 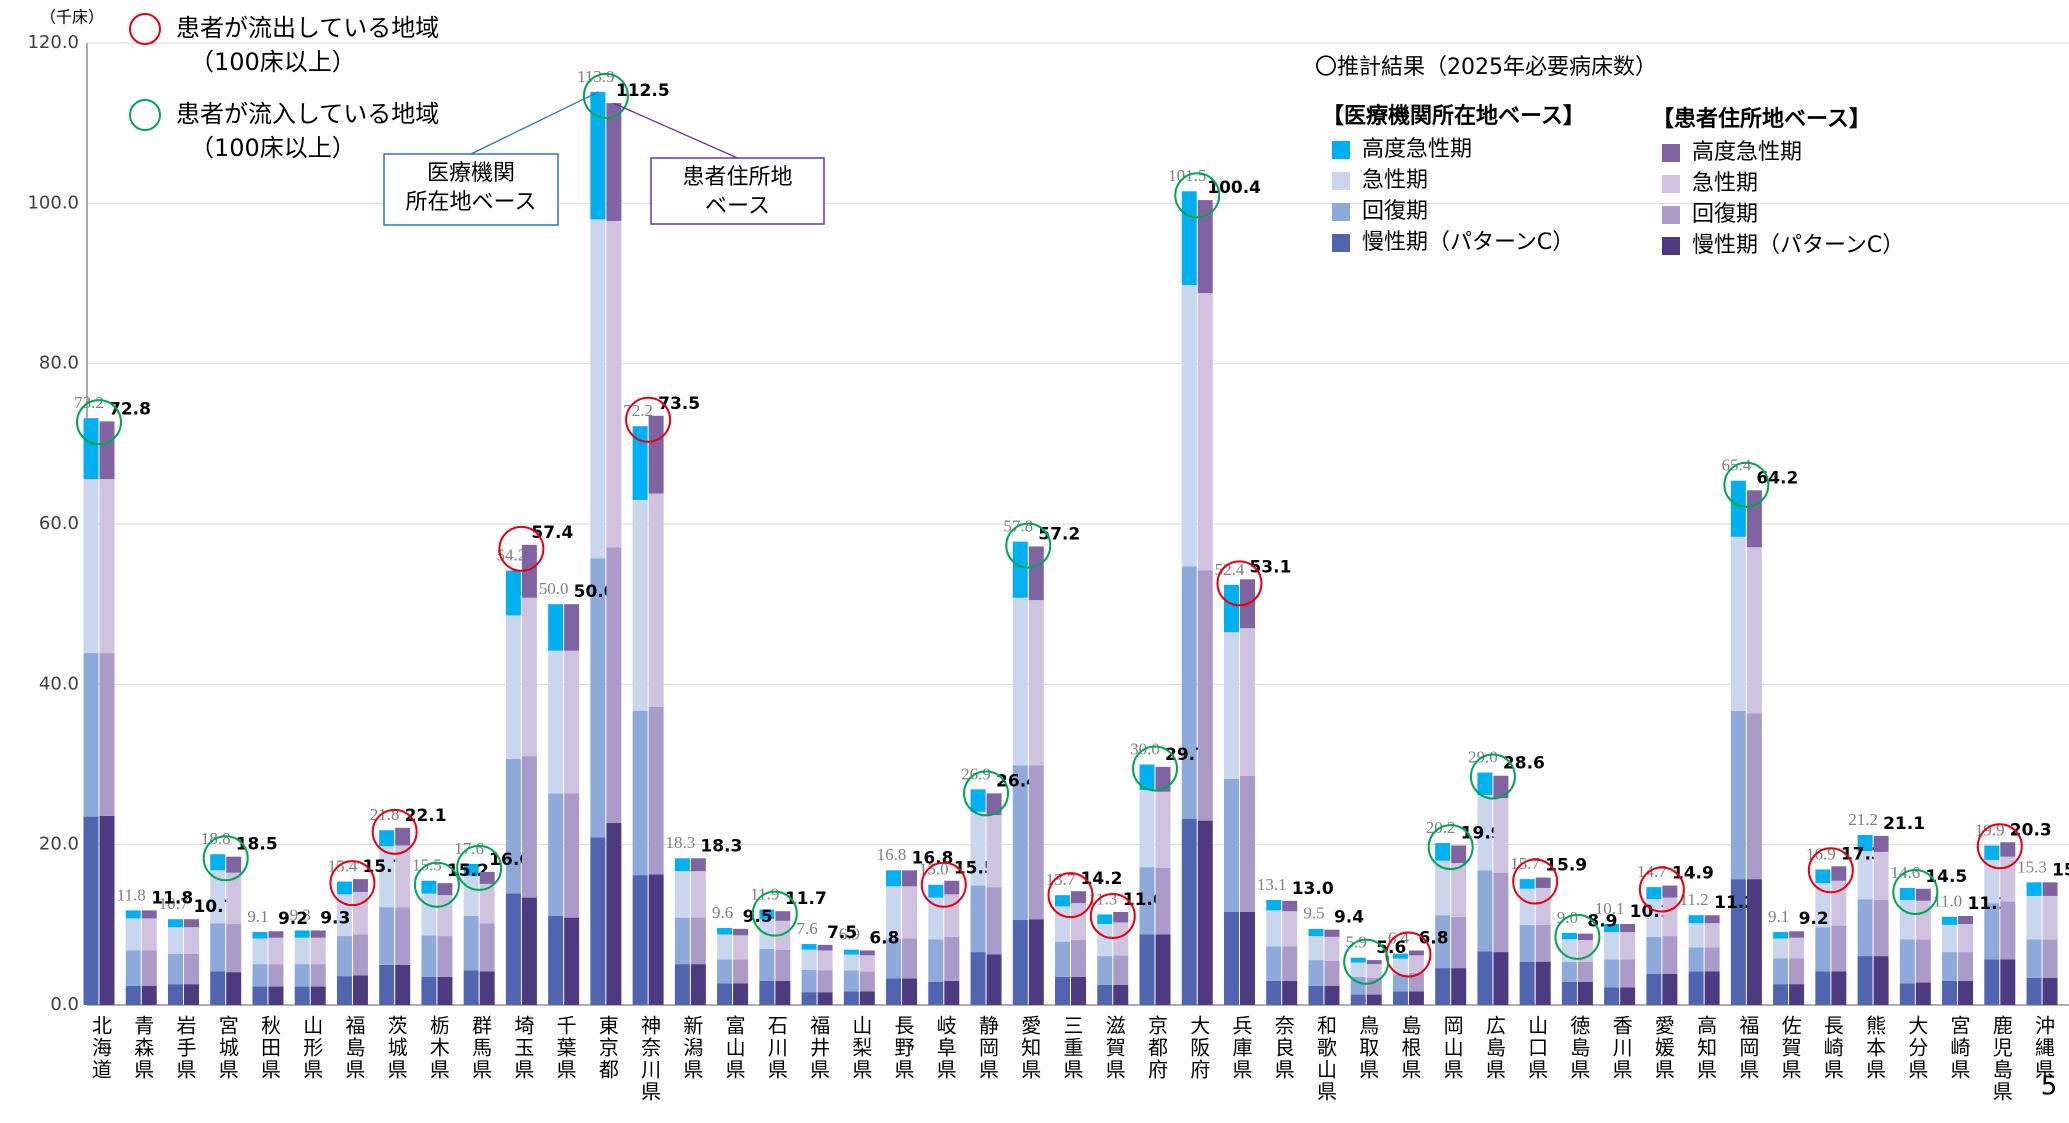 What do you see at coordinates (64, 1004) in the screenshot?
I see `y-tick-label: 0.0` at bounding box center [64, 1004].